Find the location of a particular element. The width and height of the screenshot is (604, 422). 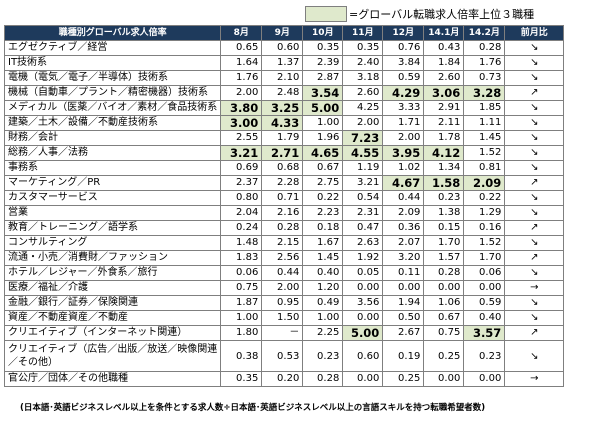

ratio-value: 1.67 is located at coordinates (323, 243).